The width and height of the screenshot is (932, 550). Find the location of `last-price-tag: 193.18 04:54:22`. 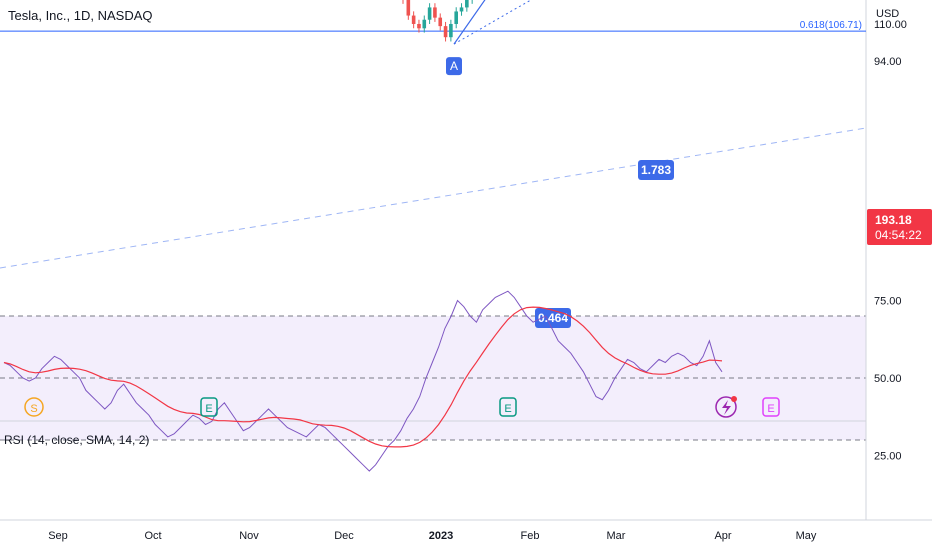

last-price-tag: 193.18 04:54:22 is located at coordinates (899, 227).